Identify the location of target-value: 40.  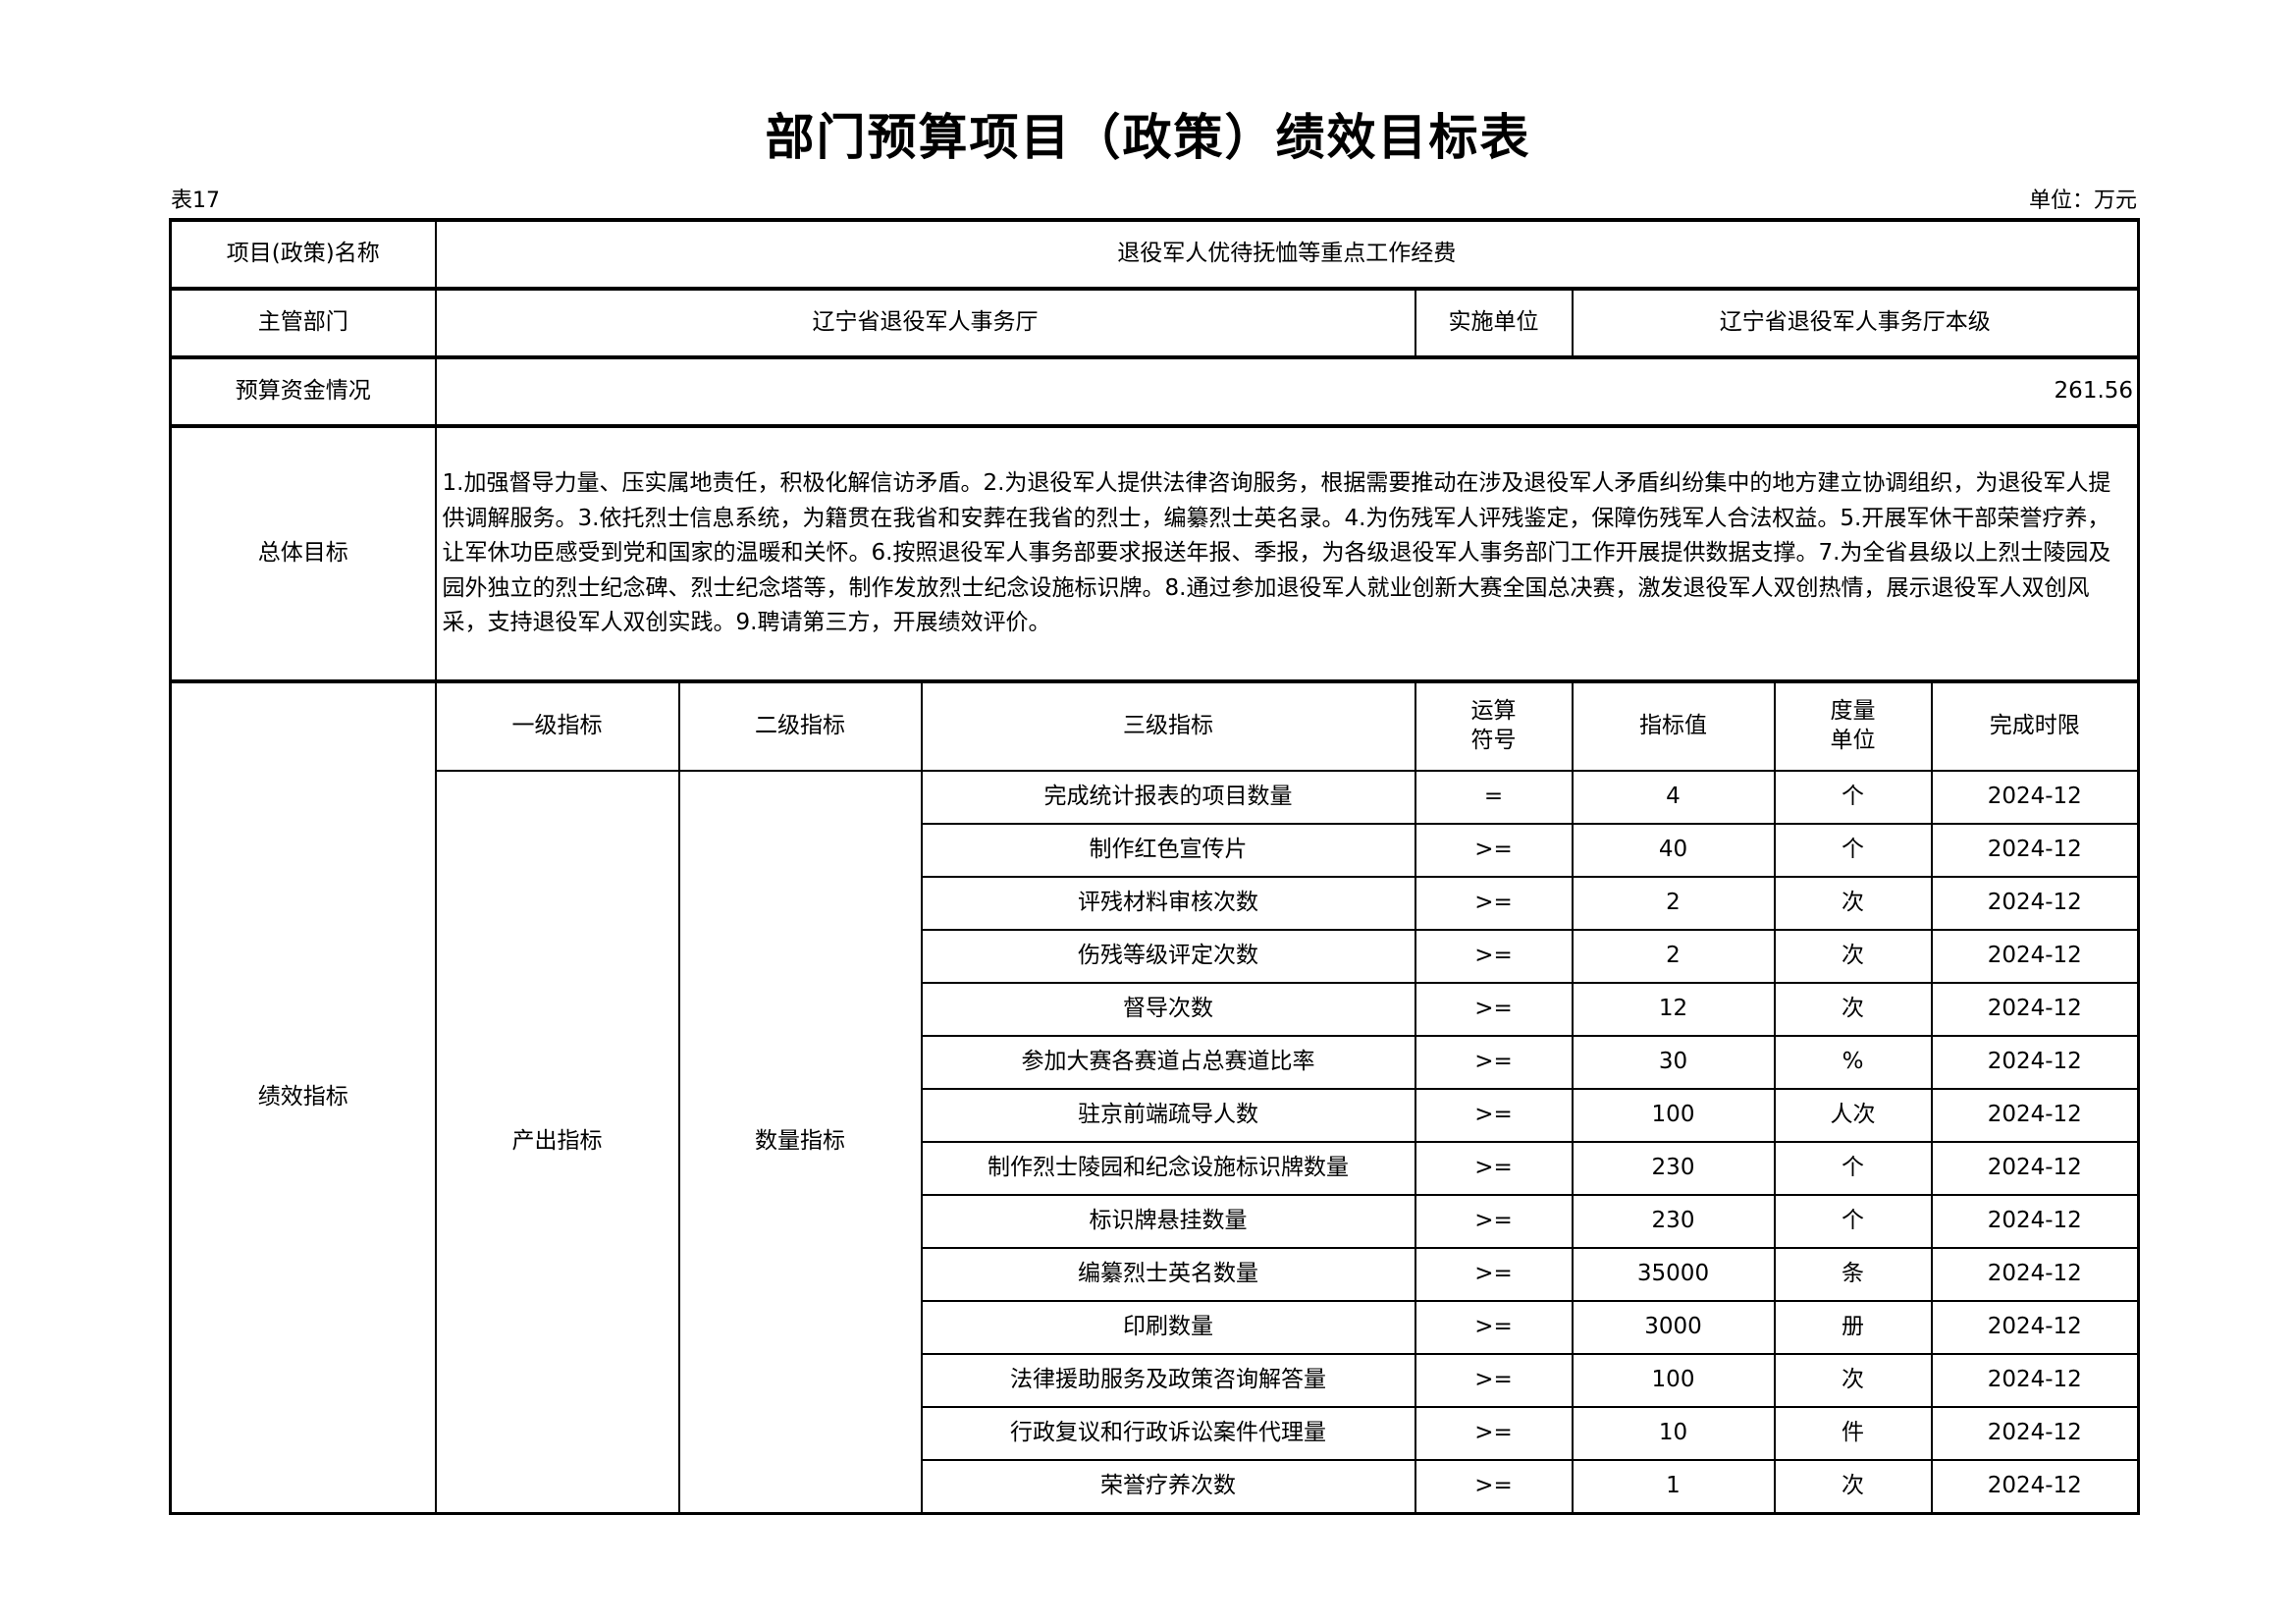
(1673, 850).